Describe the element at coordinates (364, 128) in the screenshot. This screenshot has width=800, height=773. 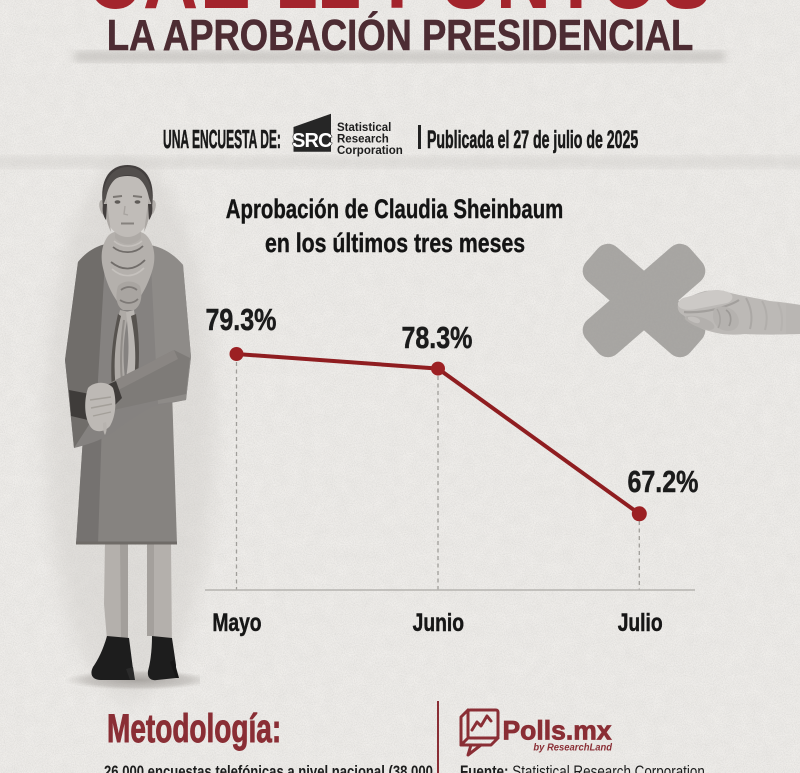
I see `svg-text: Statistical` at that location.